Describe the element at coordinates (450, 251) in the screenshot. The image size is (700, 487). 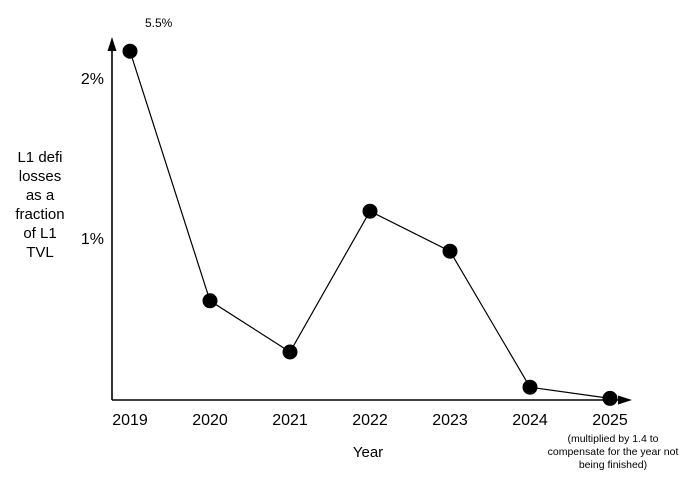
I see `data-point-2023` at that location.